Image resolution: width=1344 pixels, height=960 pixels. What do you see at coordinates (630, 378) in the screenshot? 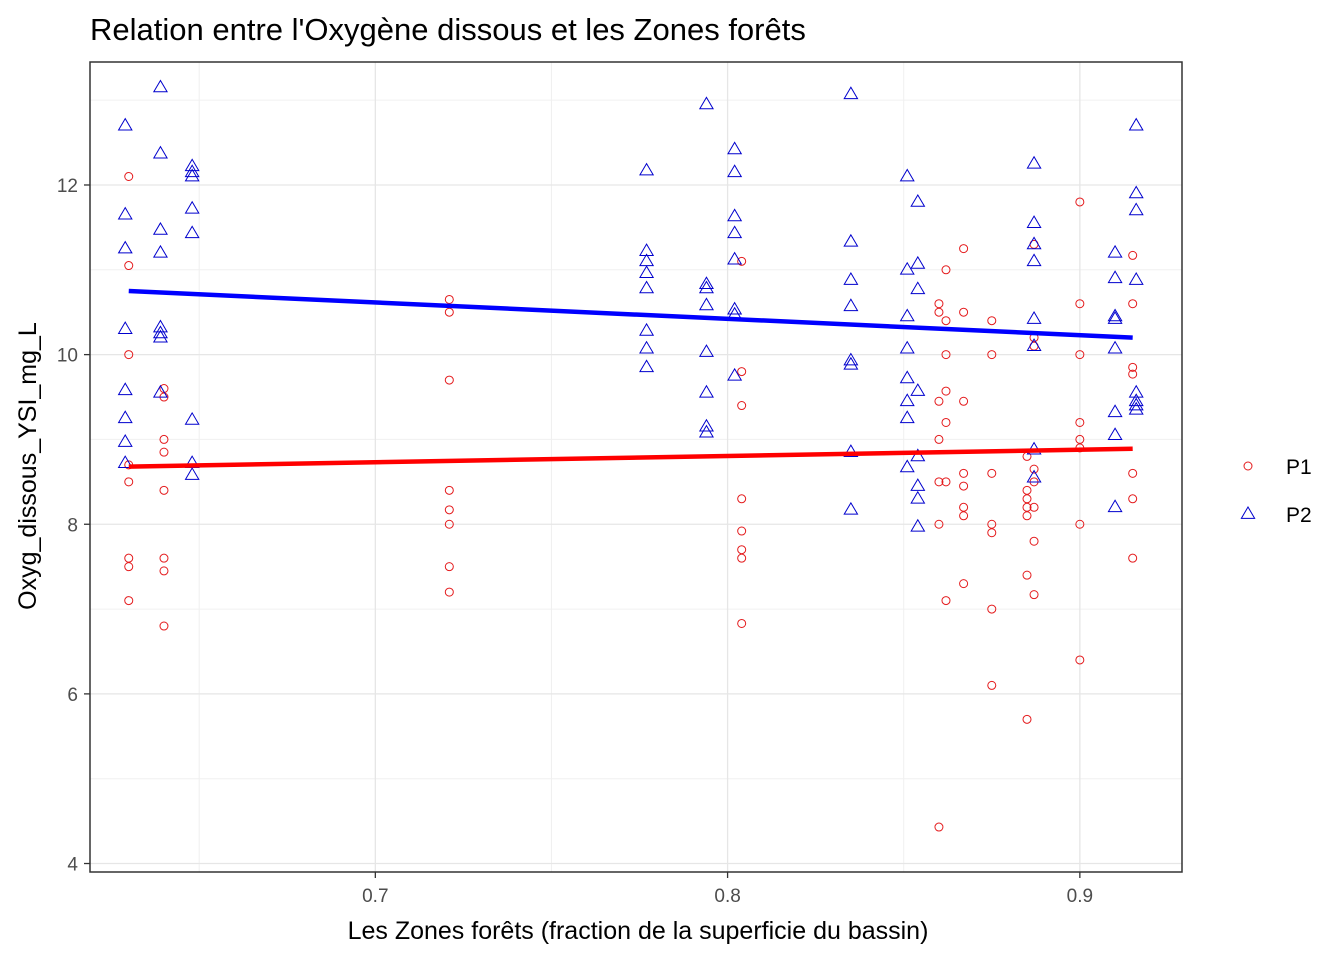
I see `trend-layer` at bounding box center [630, 378].